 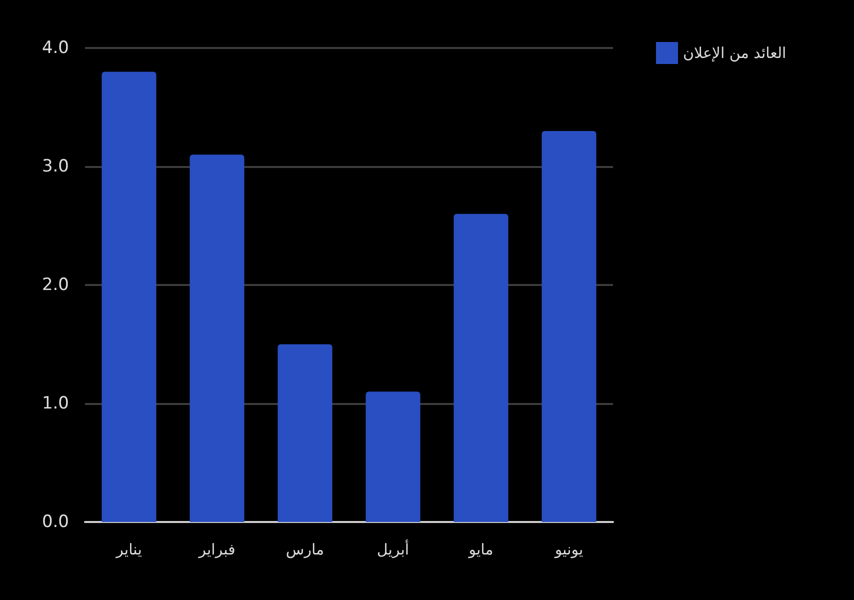 What do you see at coordinates (55, 404) in the screenshot?
I see `y-tick-label: 1.0` at bounding box center [55, 404].